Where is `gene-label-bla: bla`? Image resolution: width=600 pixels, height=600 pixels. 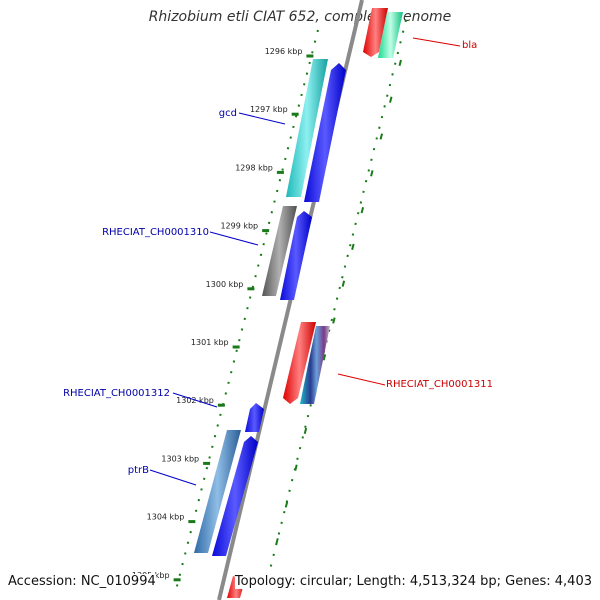
gene-label-bla: bla is located at coordinates (469, 45).